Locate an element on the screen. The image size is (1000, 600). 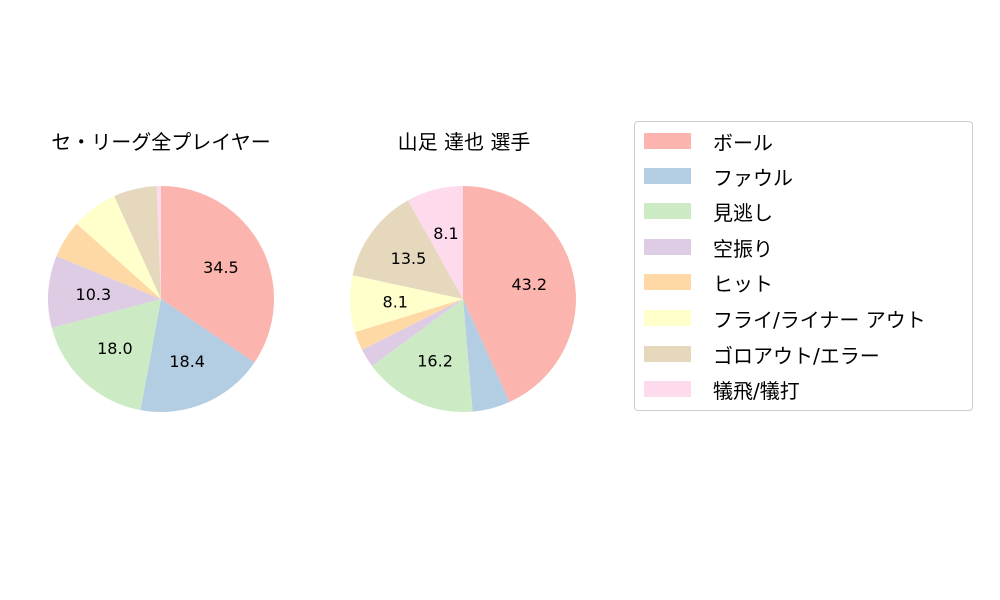
legend-label: ゴロアウト/エラー is located at coordinates (796, 355).